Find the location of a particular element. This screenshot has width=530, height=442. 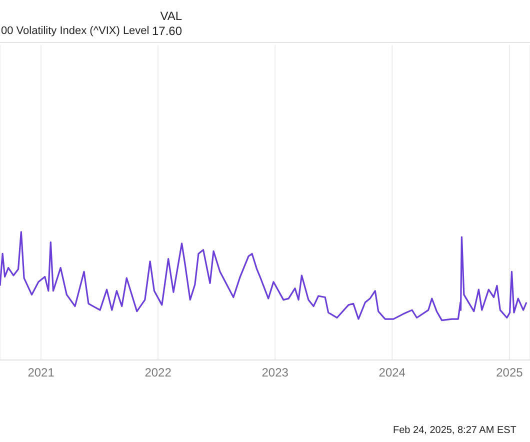

chart-title: 00 Volatility Index (^VIX) Level is located at coordinates (75, 31).